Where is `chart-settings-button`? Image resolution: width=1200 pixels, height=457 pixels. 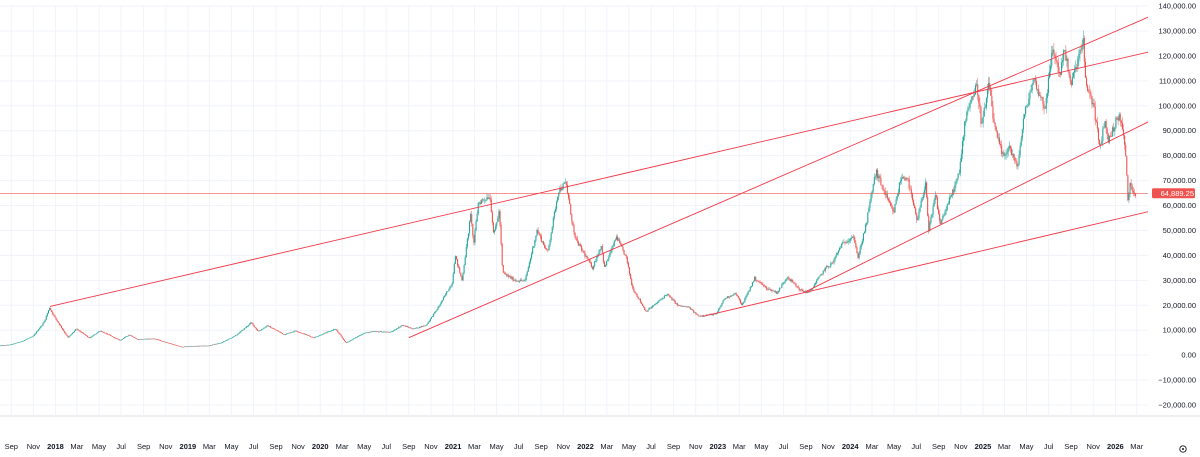 chart-settings-button is located at coordinates (1183, 449).